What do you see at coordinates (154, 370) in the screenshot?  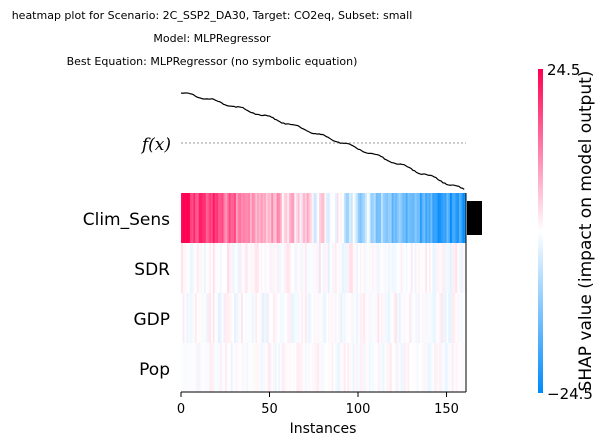 I see `feature-label-pop: Pop` at bounding box center [154, 370].